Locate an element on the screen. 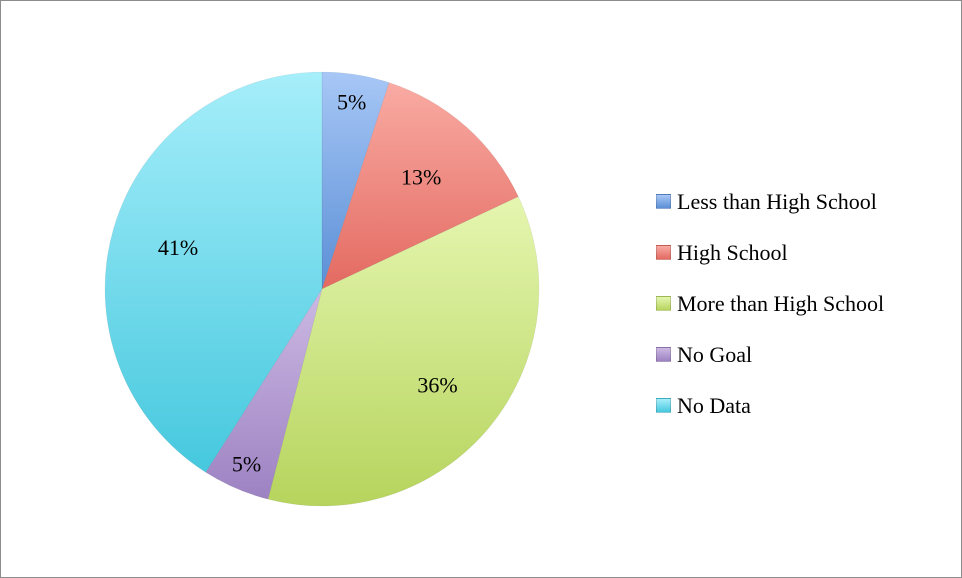  slice-data-label: 13% is located at coordinates (421, 177).